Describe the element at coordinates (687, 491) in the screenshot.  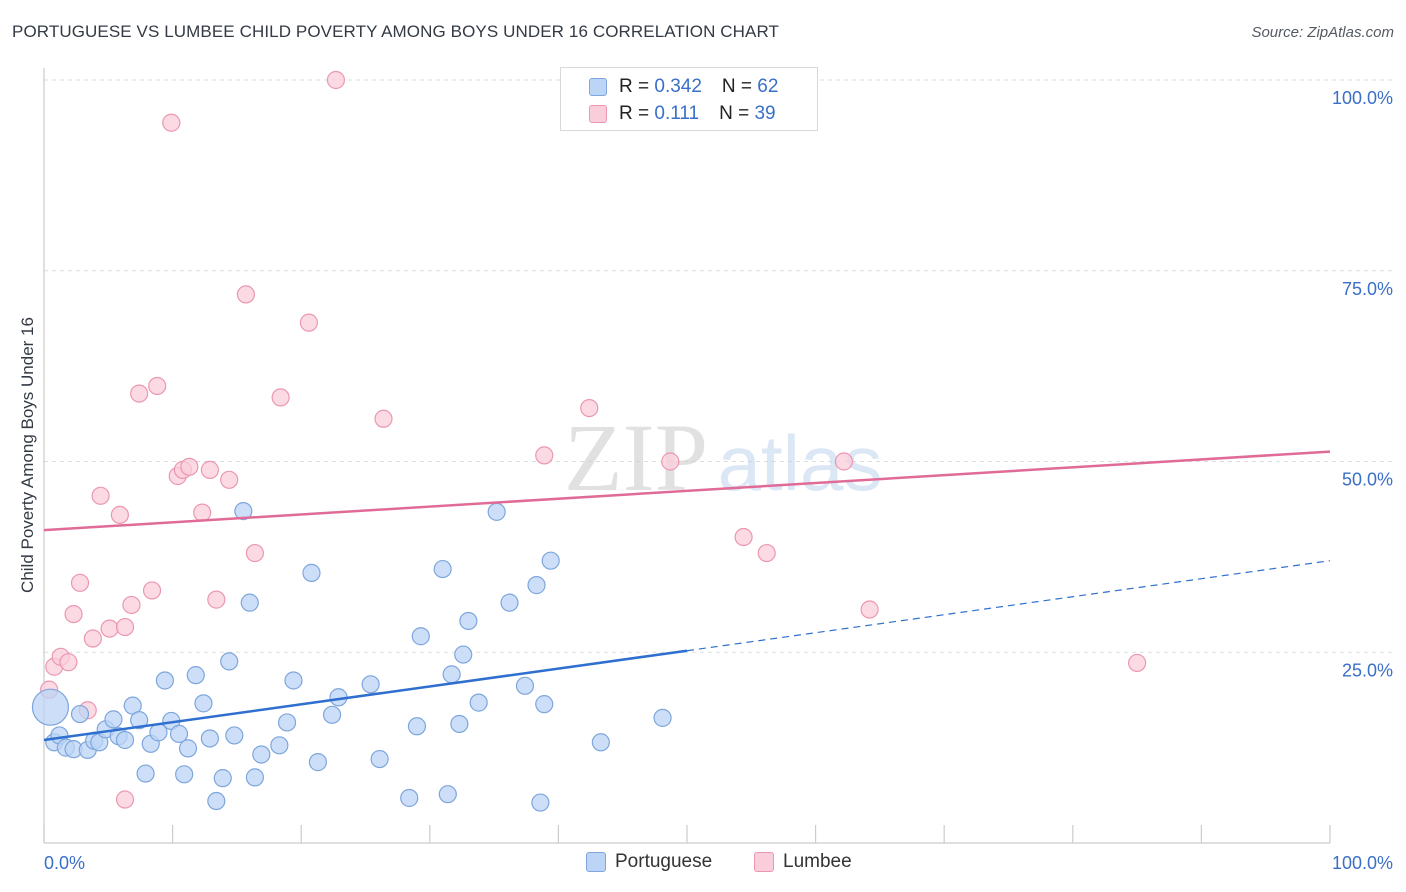
I see `lumbee-trend-line` at that location.